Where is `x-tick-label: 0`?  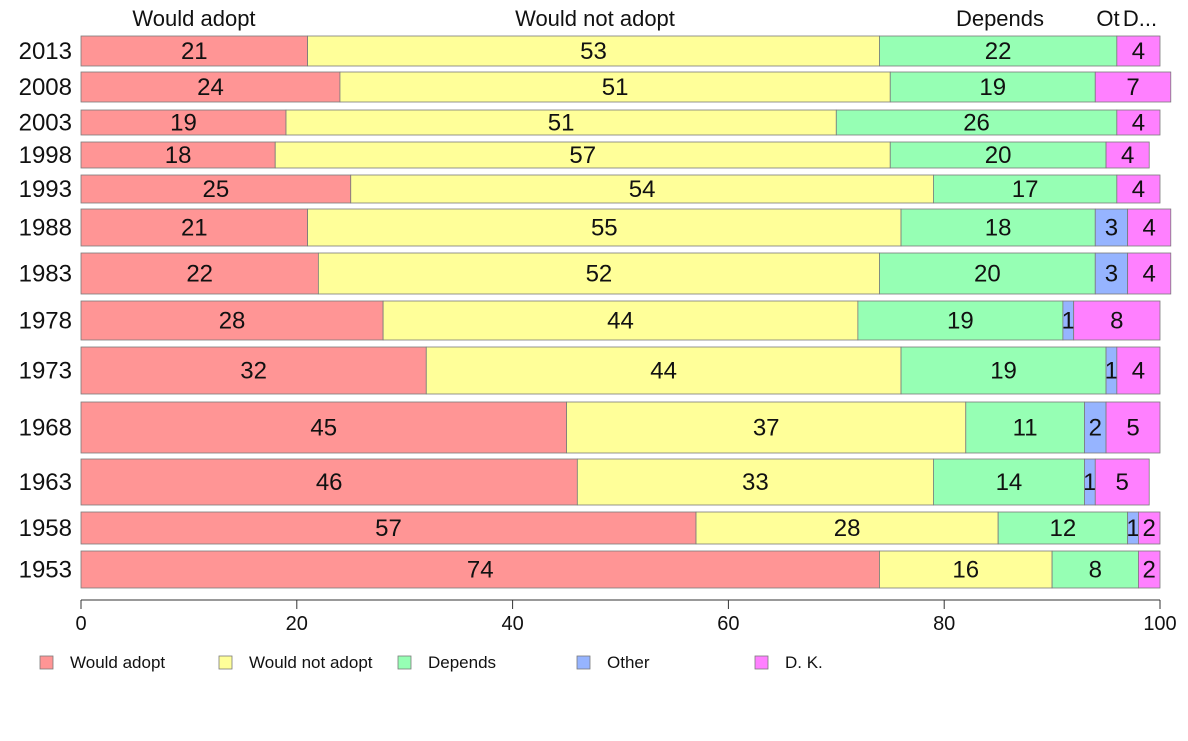
x-tick-label: 0 is located at coordinates (80, 624).